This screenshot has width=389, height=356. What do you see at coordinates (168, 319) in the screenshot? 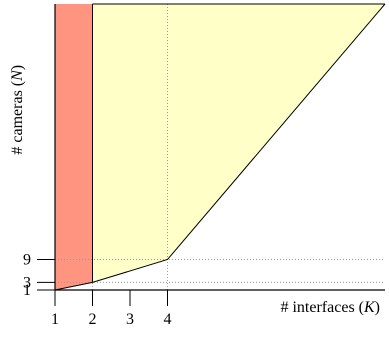
I see `x-tick-label: 4` at bounding box center [168, 319].